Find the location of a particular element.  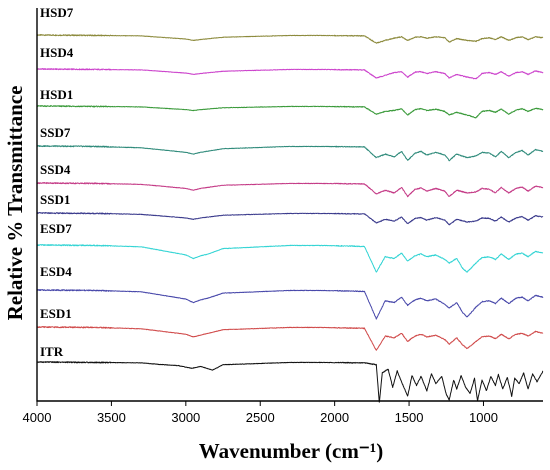

y-axis-title: Relative % Transmittance is located at coordinates (15, 203).